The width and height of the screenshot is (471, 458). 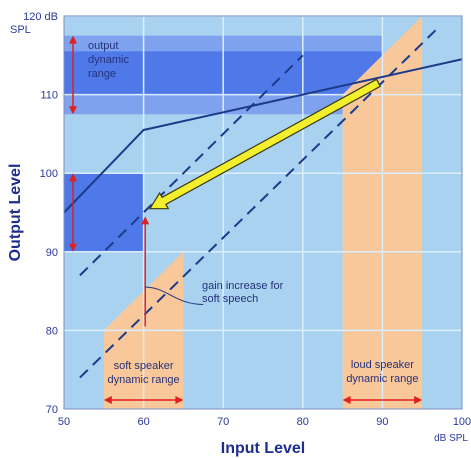 What do you see at coordinates (108, 60) in the screenshot?
I see `anno-output-range: dynamic` at bounding box center [108, 60].